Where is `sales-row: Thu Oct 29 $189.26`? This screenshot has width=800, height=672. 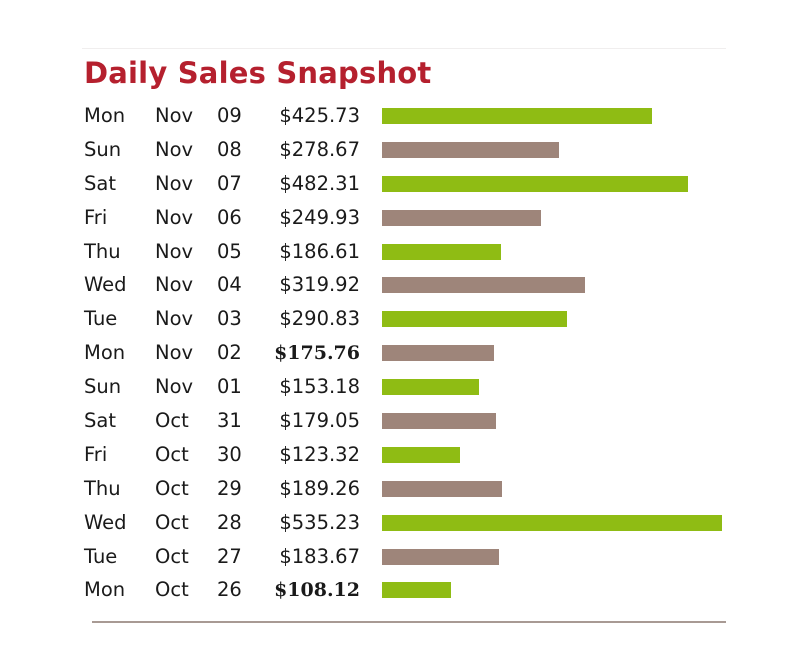 sales-row: Thu Oct 29 $189.26 is located at coordinates (400, 489).